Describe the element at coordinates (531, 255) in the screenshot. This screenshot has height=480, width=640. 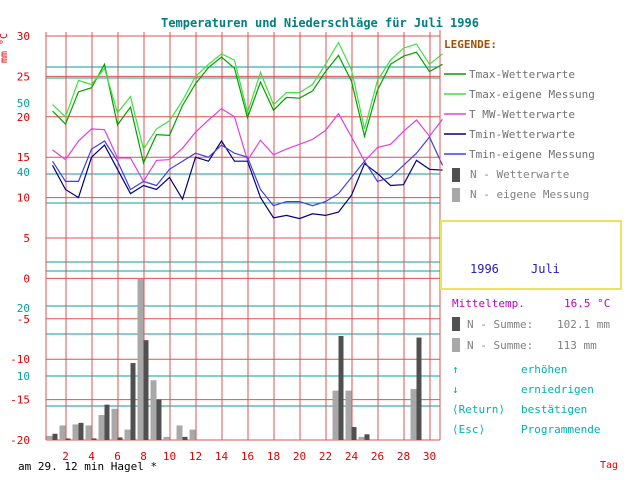
I see `period-selector` at that location.